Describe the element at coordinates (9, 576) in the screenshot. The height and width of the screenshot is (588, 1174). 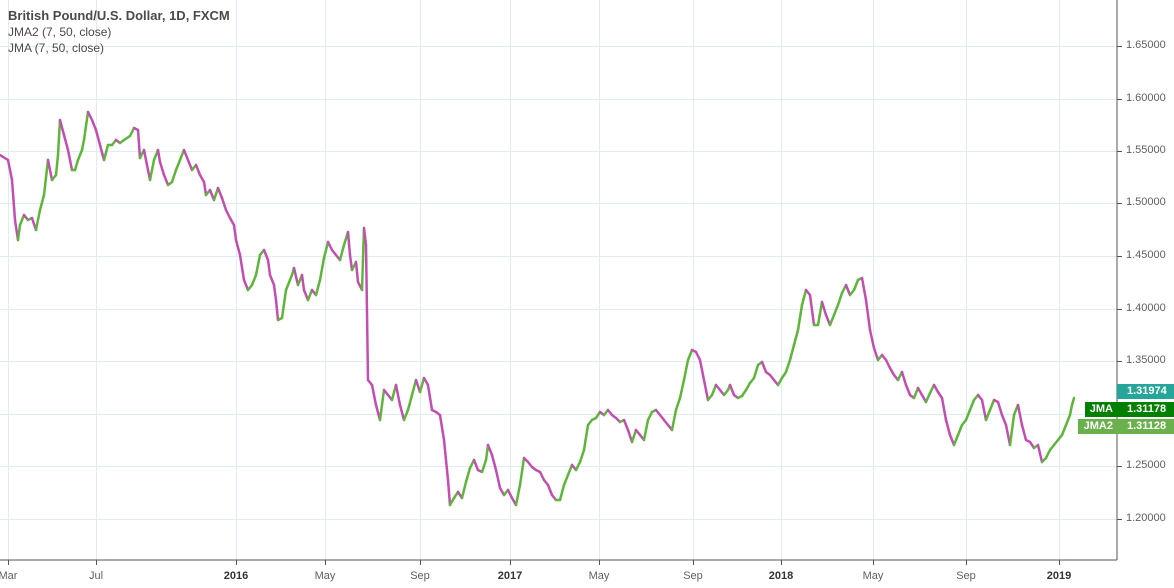
I see `time-tick-label: Mar` at that location.